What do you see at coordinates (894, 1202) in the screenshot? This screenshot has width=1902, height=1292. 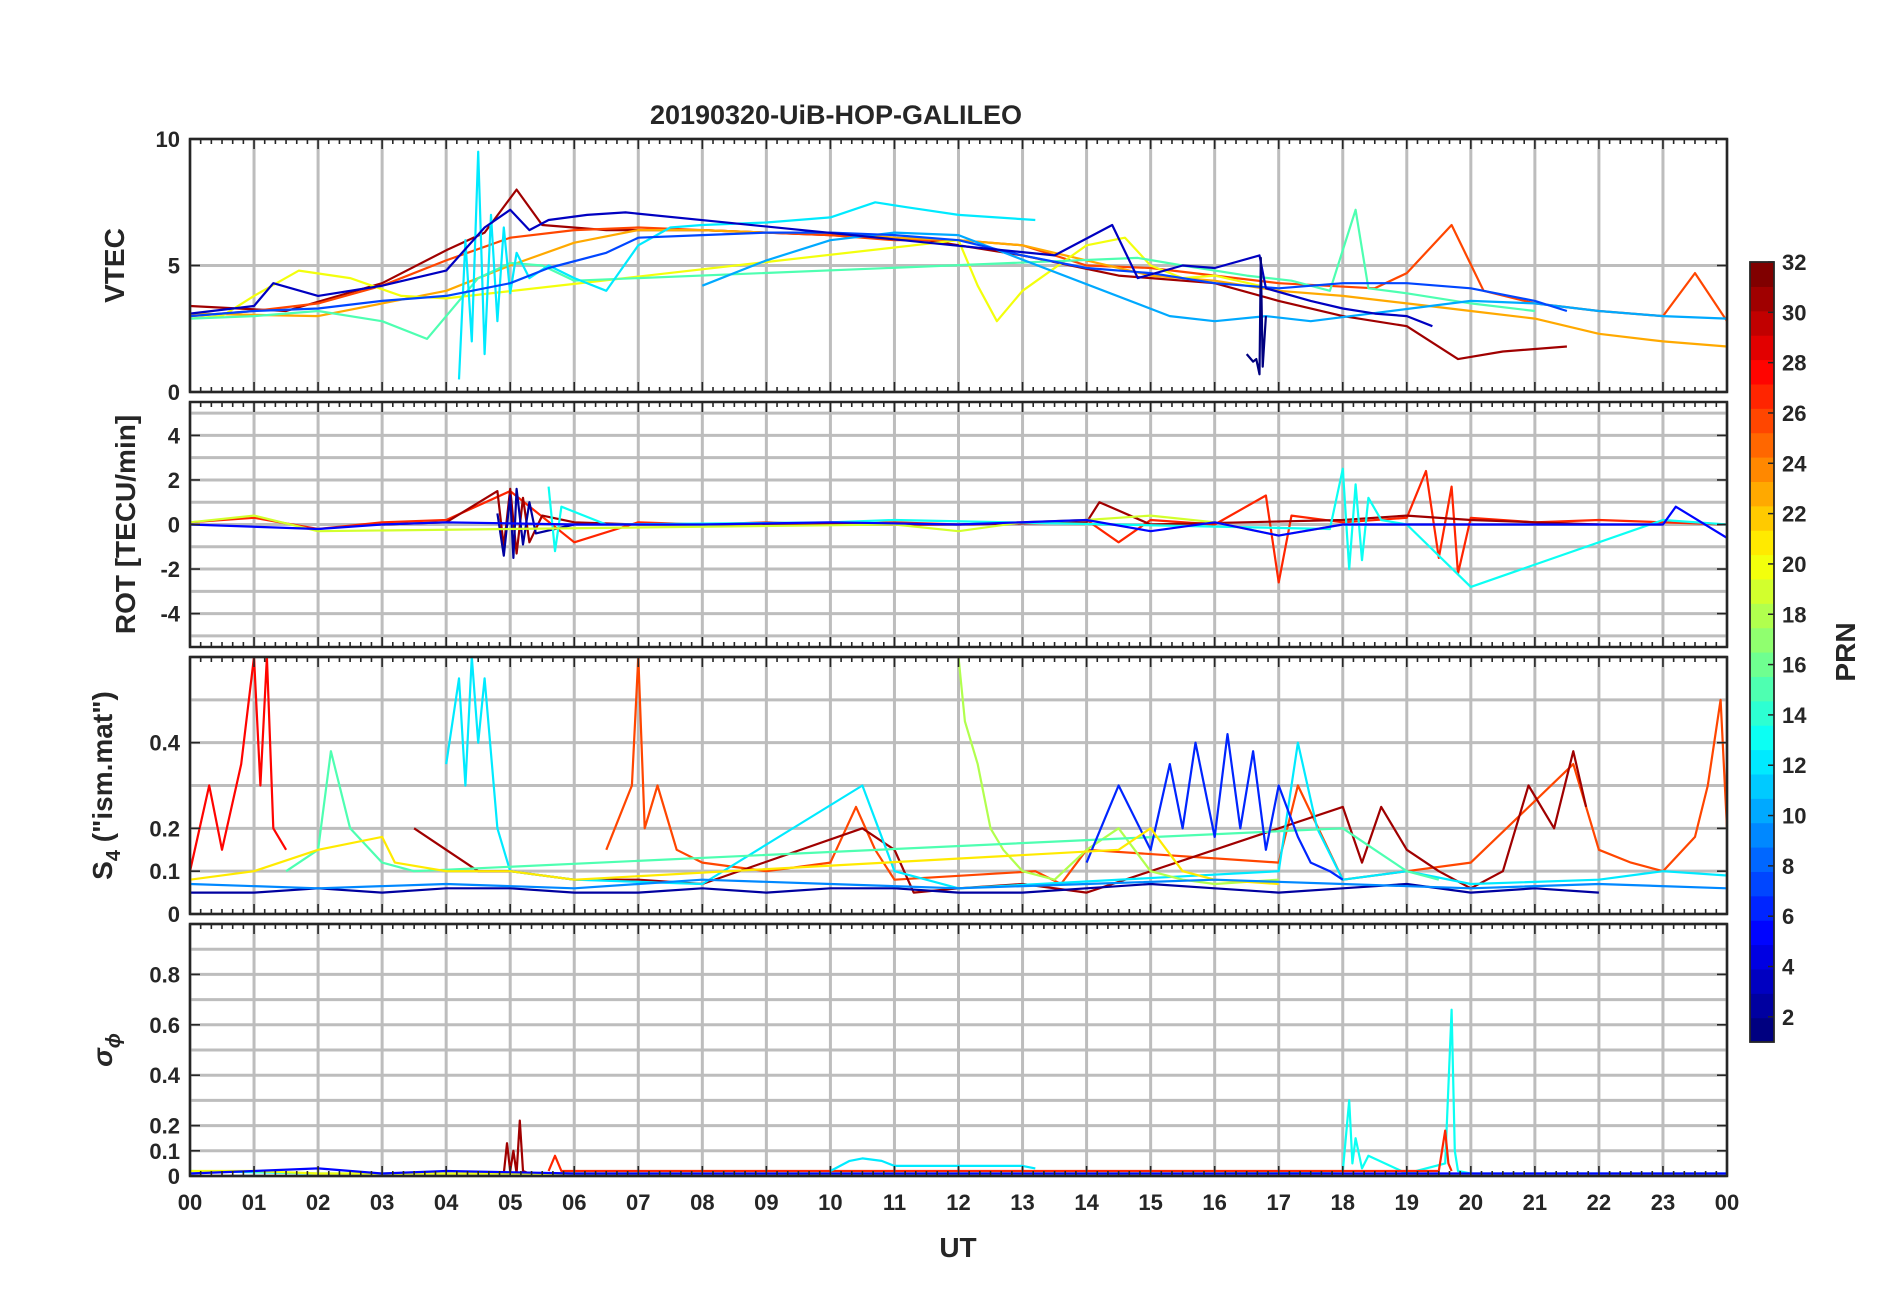 I see `x-tick-label: 11` at bounding box center [894, 1202].